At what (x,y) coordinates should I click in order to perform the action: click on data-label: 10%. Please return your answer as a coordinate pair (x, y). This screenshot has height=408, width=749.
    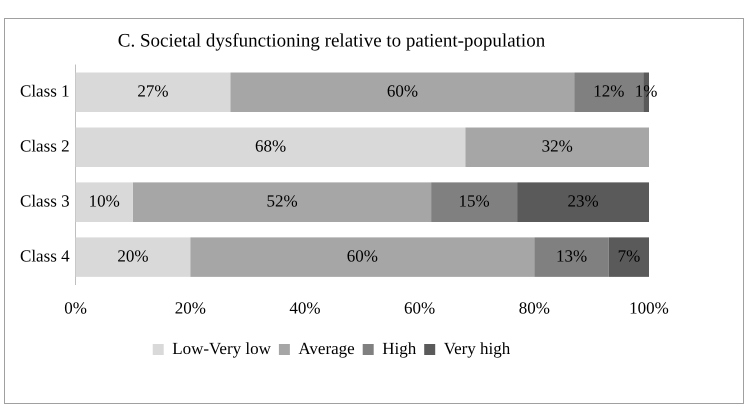
    Looking at the image, I should click on (104, 201).